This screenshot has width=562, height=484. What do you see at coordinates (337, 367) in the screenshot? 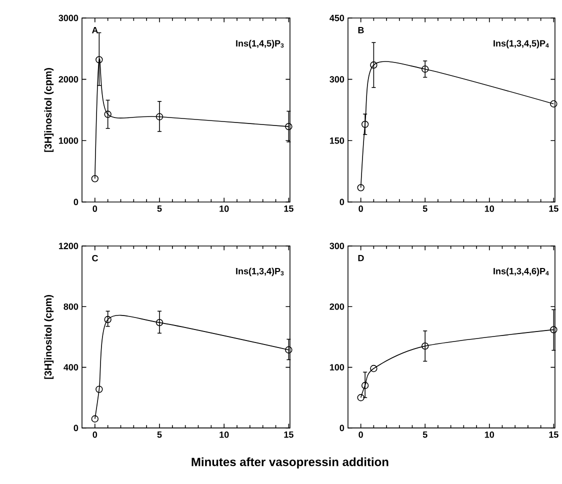
I see `y-tick-label: 100` at bounding box center [337, 367].